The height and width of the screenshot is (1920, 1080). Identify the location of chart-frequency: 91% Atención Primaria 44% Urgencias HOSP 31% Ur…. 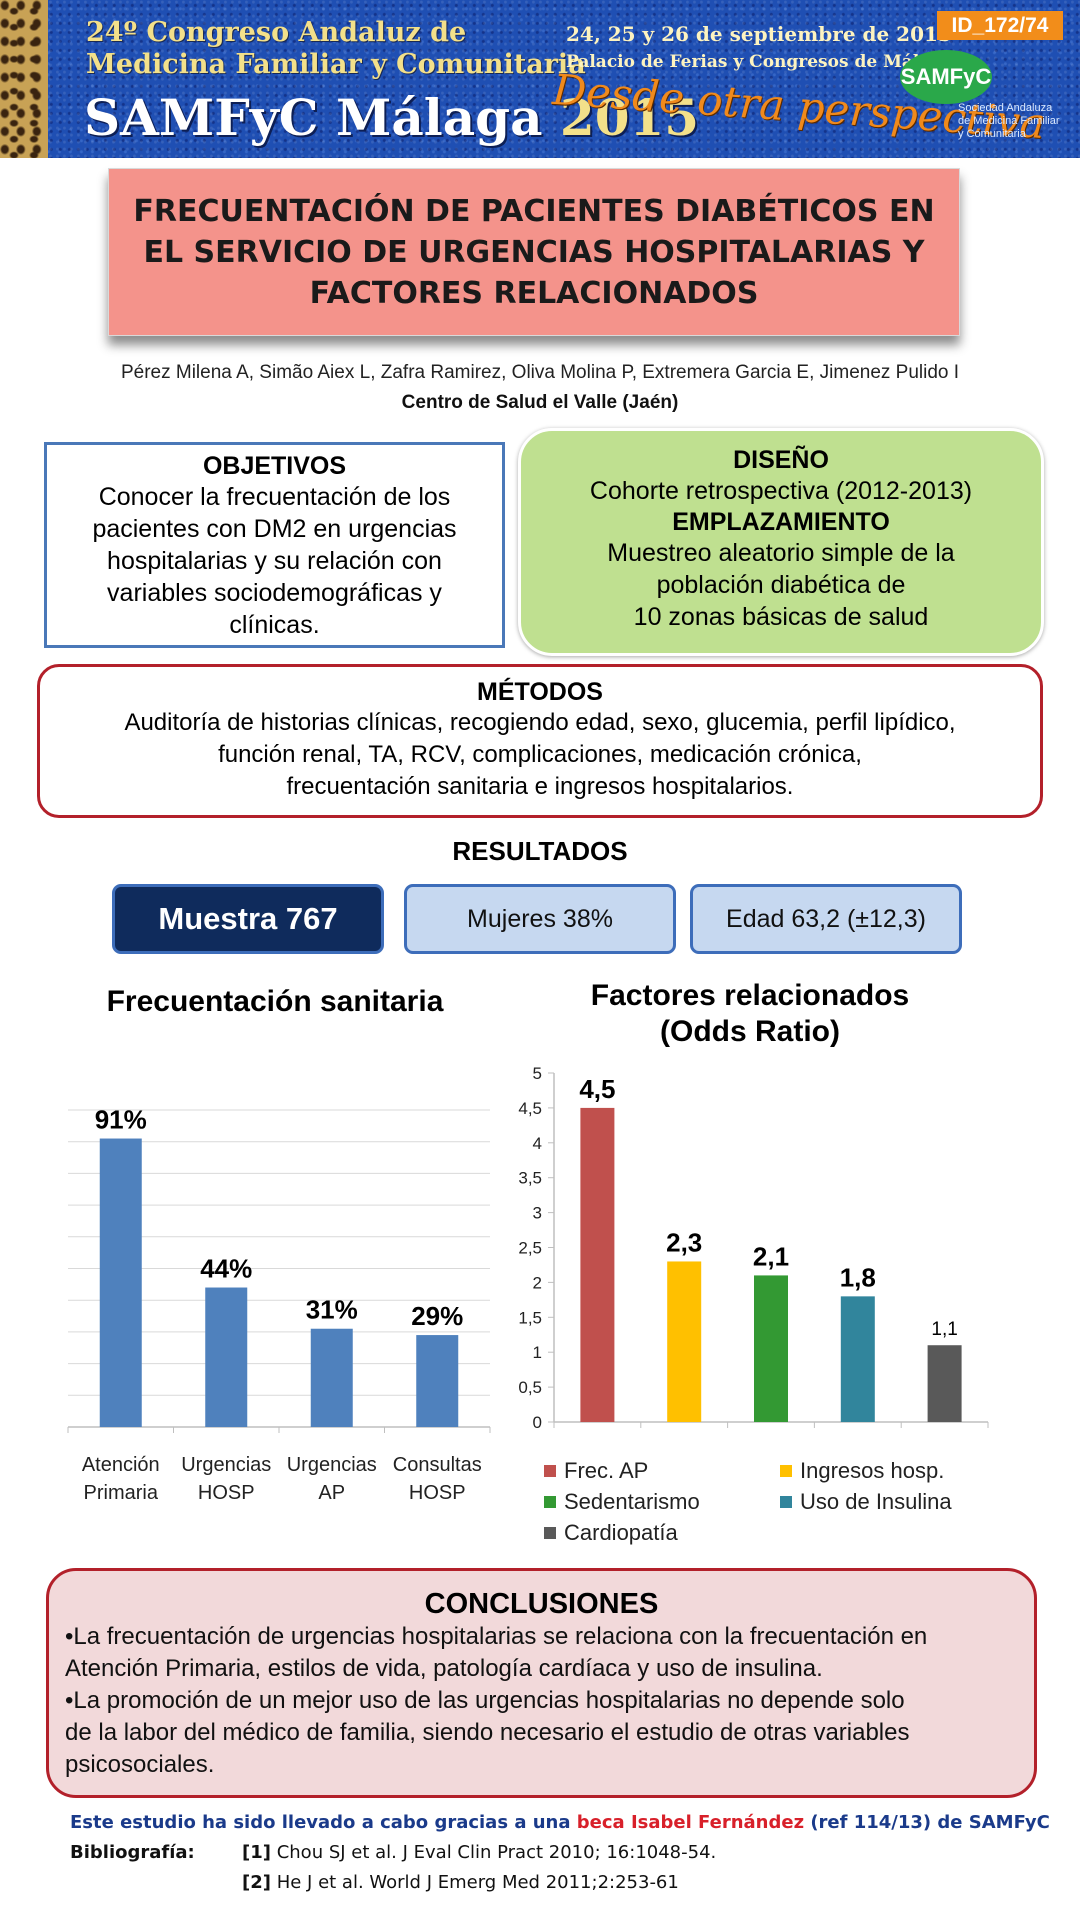
(279, 1304).